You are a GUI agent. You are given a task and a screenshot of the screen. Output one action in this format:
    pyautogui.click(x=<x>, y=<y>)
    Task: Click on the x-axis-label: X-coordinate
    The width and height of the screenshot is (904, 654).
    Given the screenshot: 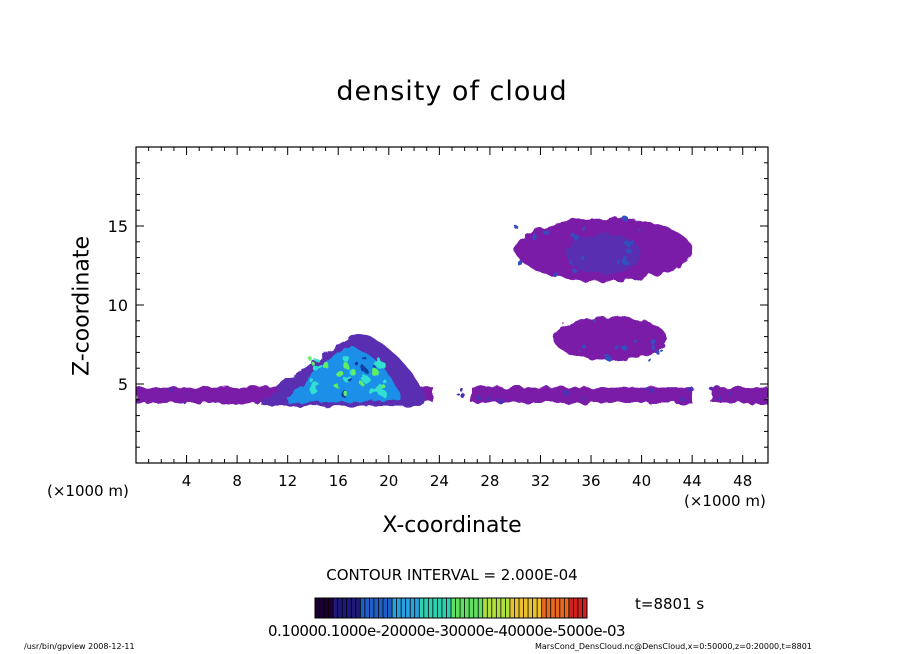 What is the action you would take?
    pyautogui.click(x=452, y=525)
    